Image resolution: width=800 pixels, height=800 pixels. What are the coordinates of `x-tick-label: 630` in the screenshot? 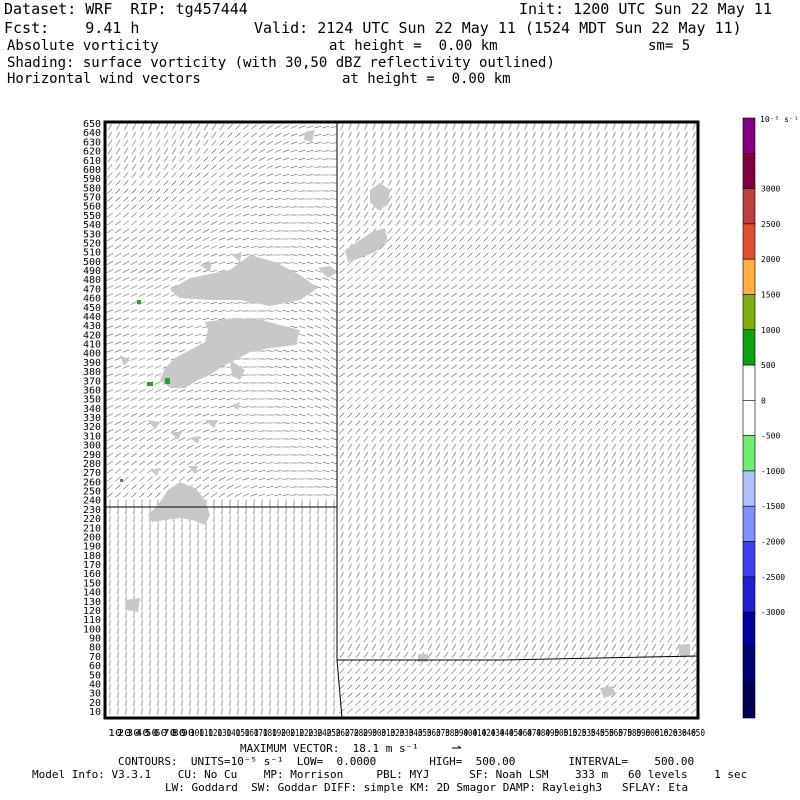 It's located at (680, 733).